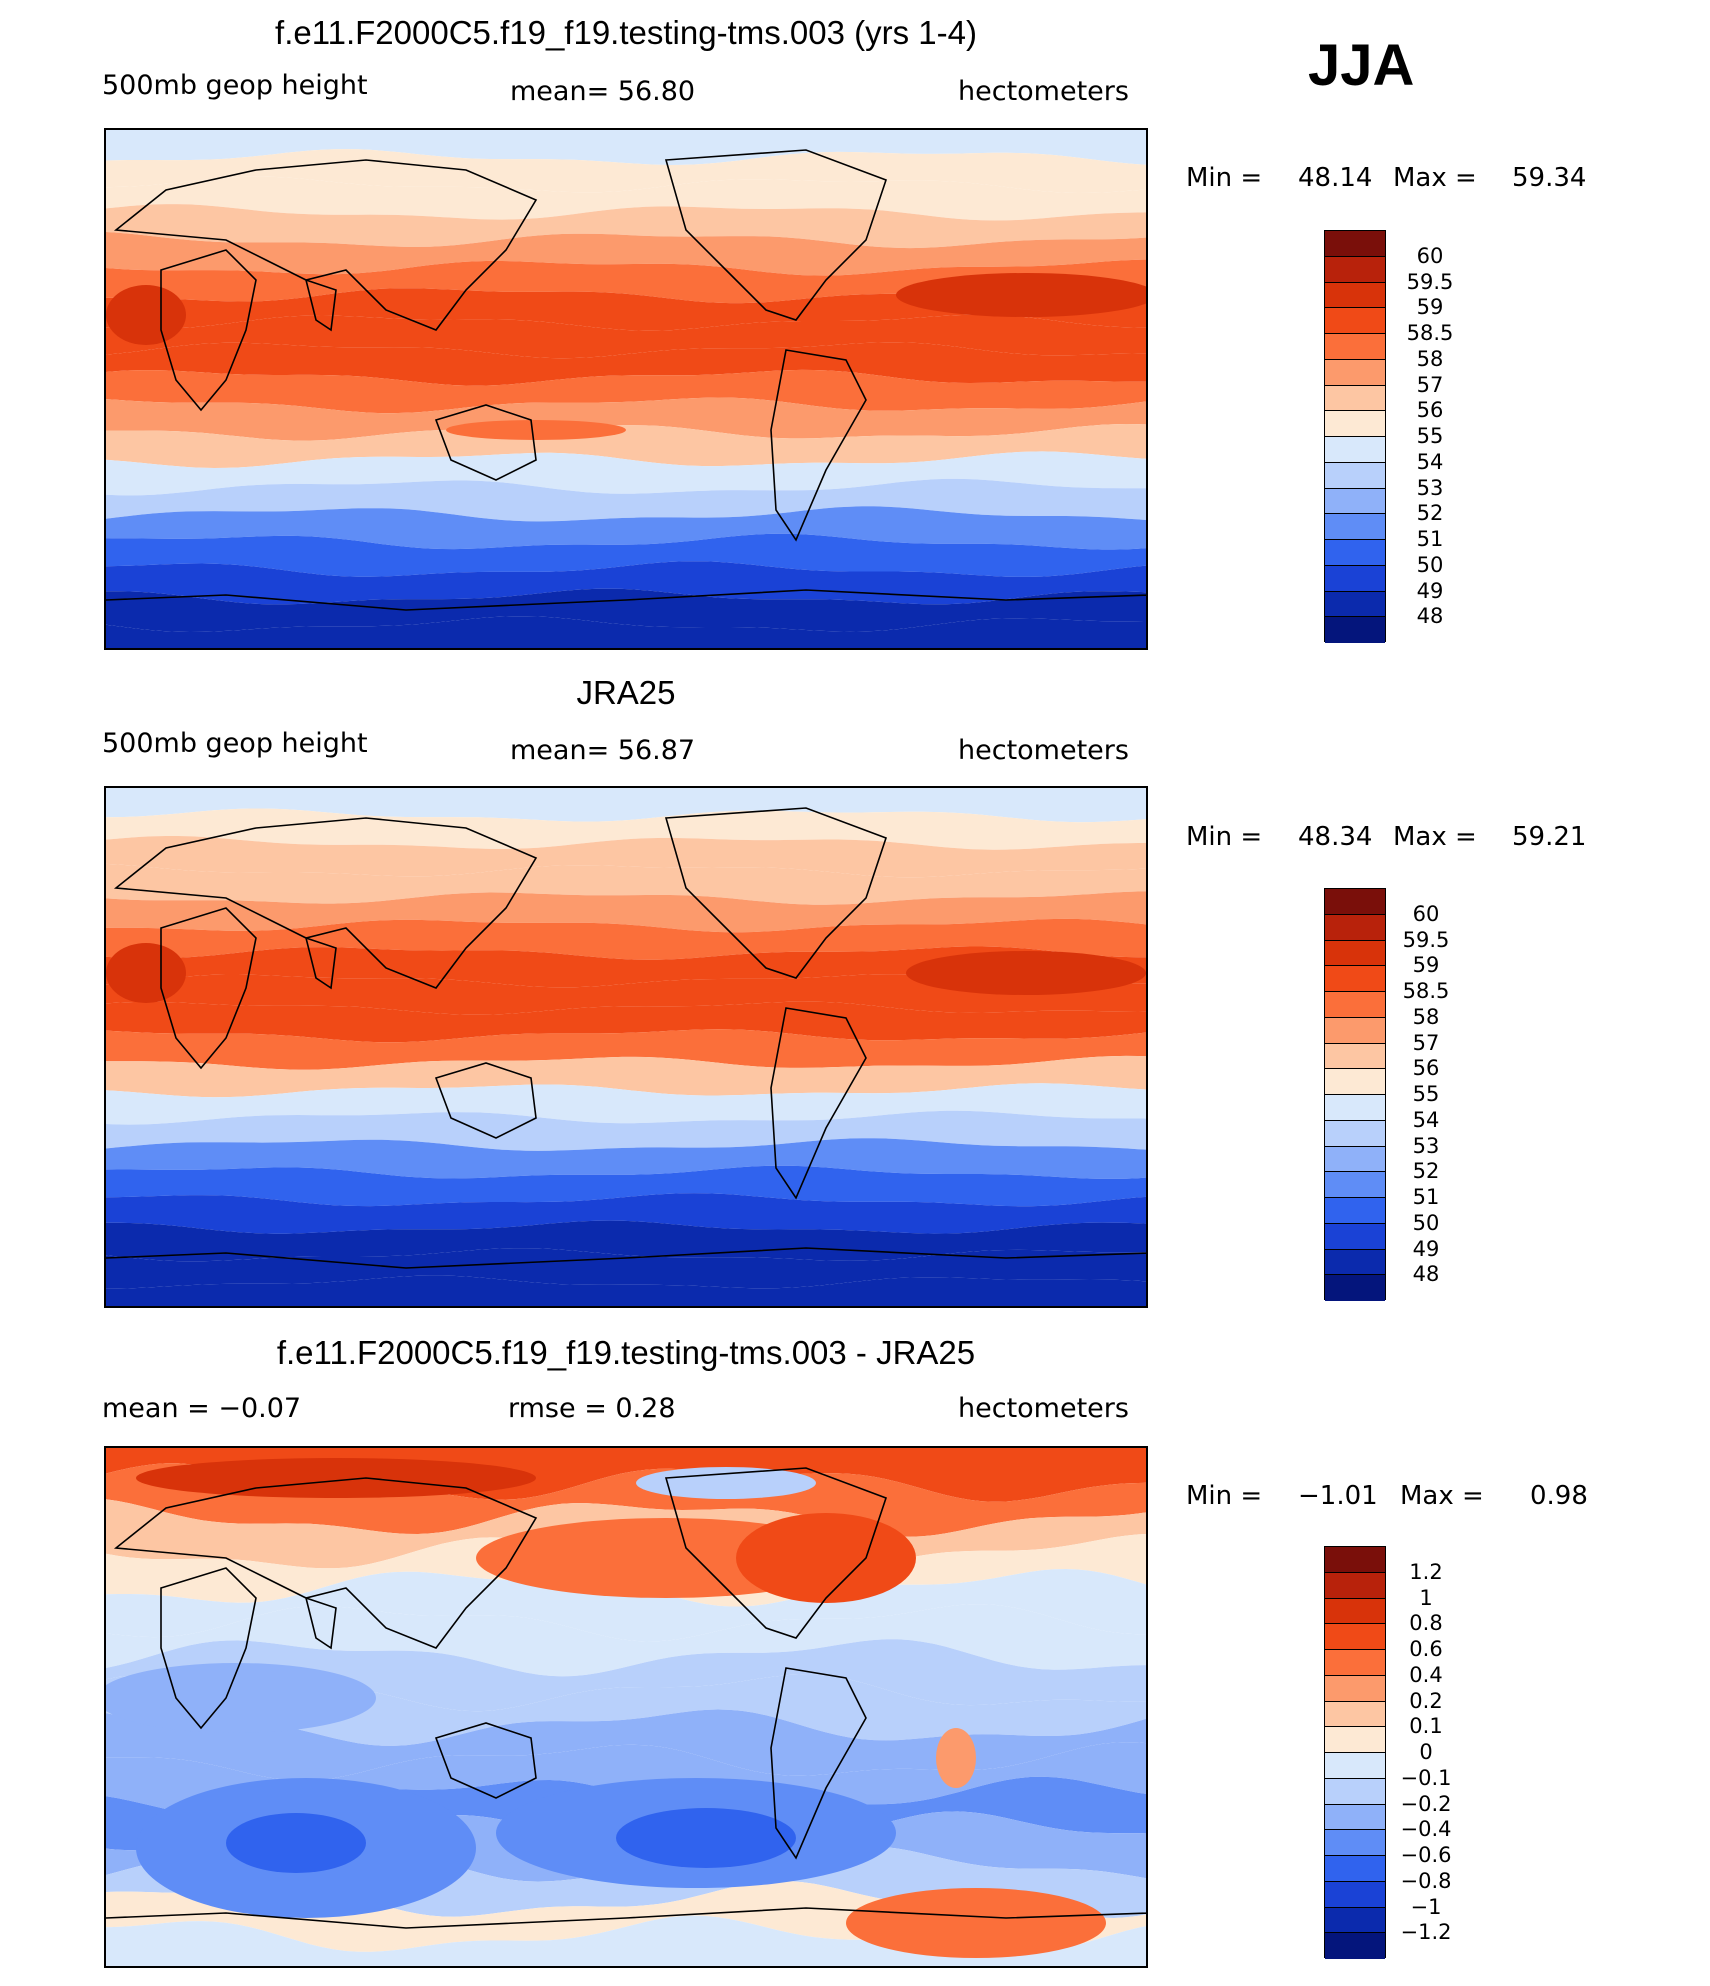 The height and width of the screenshot is (1986, 1710). What do you see at coordinates (1430, 333) in the screenshot?
I see `colorbar-tick-label: 58.5` at bounding box center [1430, 333].